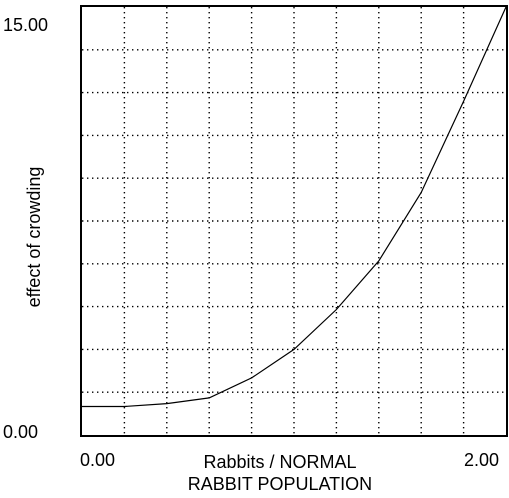 This screenshot has height=498, width=509. I want to click on y-tick-label-max: 15.00, so click(25, 25).